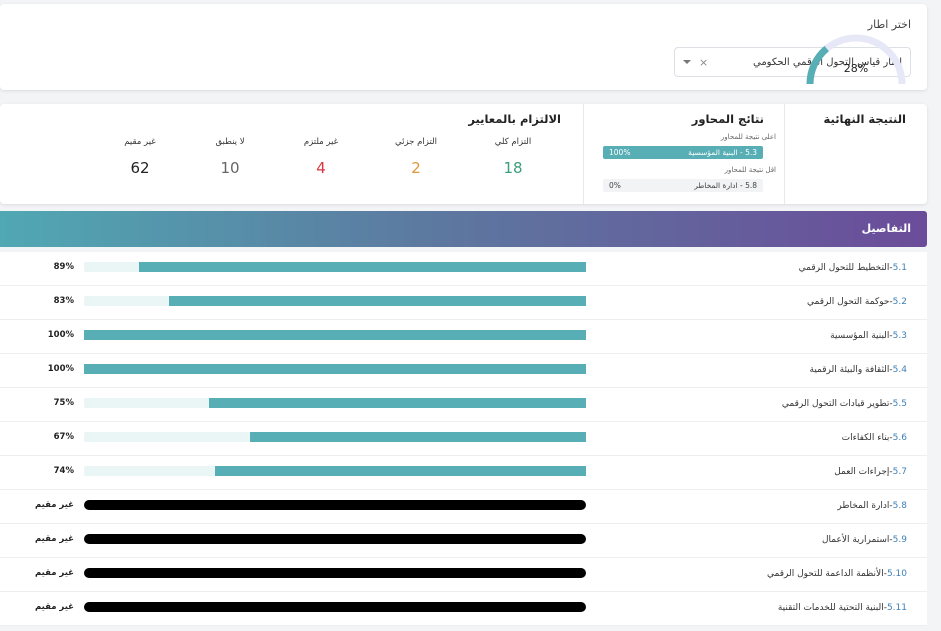 This screenshot has width=941, height=631. Describe the element at coordinates (140, 142) in the screenshot. I see `stat-label: غير مقيم` at that location.